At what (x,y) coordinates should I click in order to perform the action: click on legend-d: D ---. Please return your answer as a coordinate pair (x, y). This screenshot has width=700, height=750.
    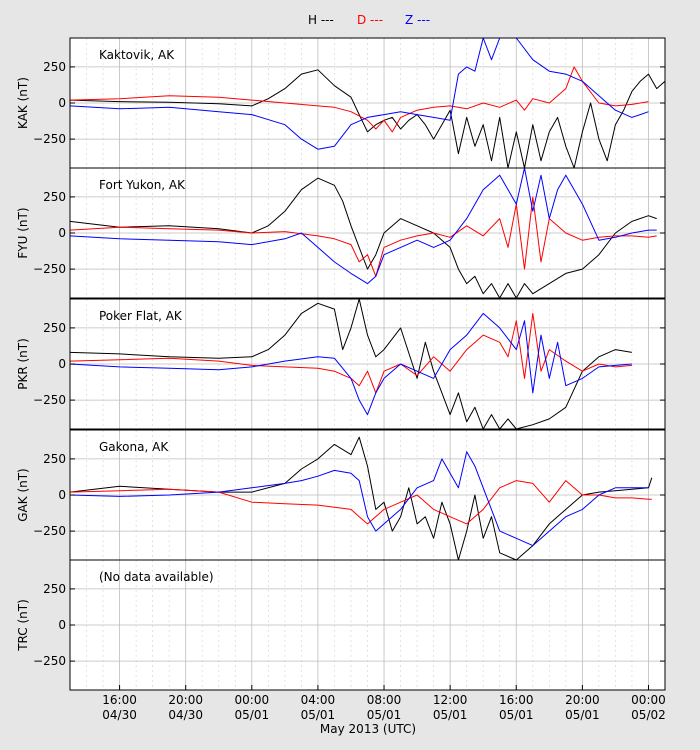
    Looking at the image, I should click on (370, 20).